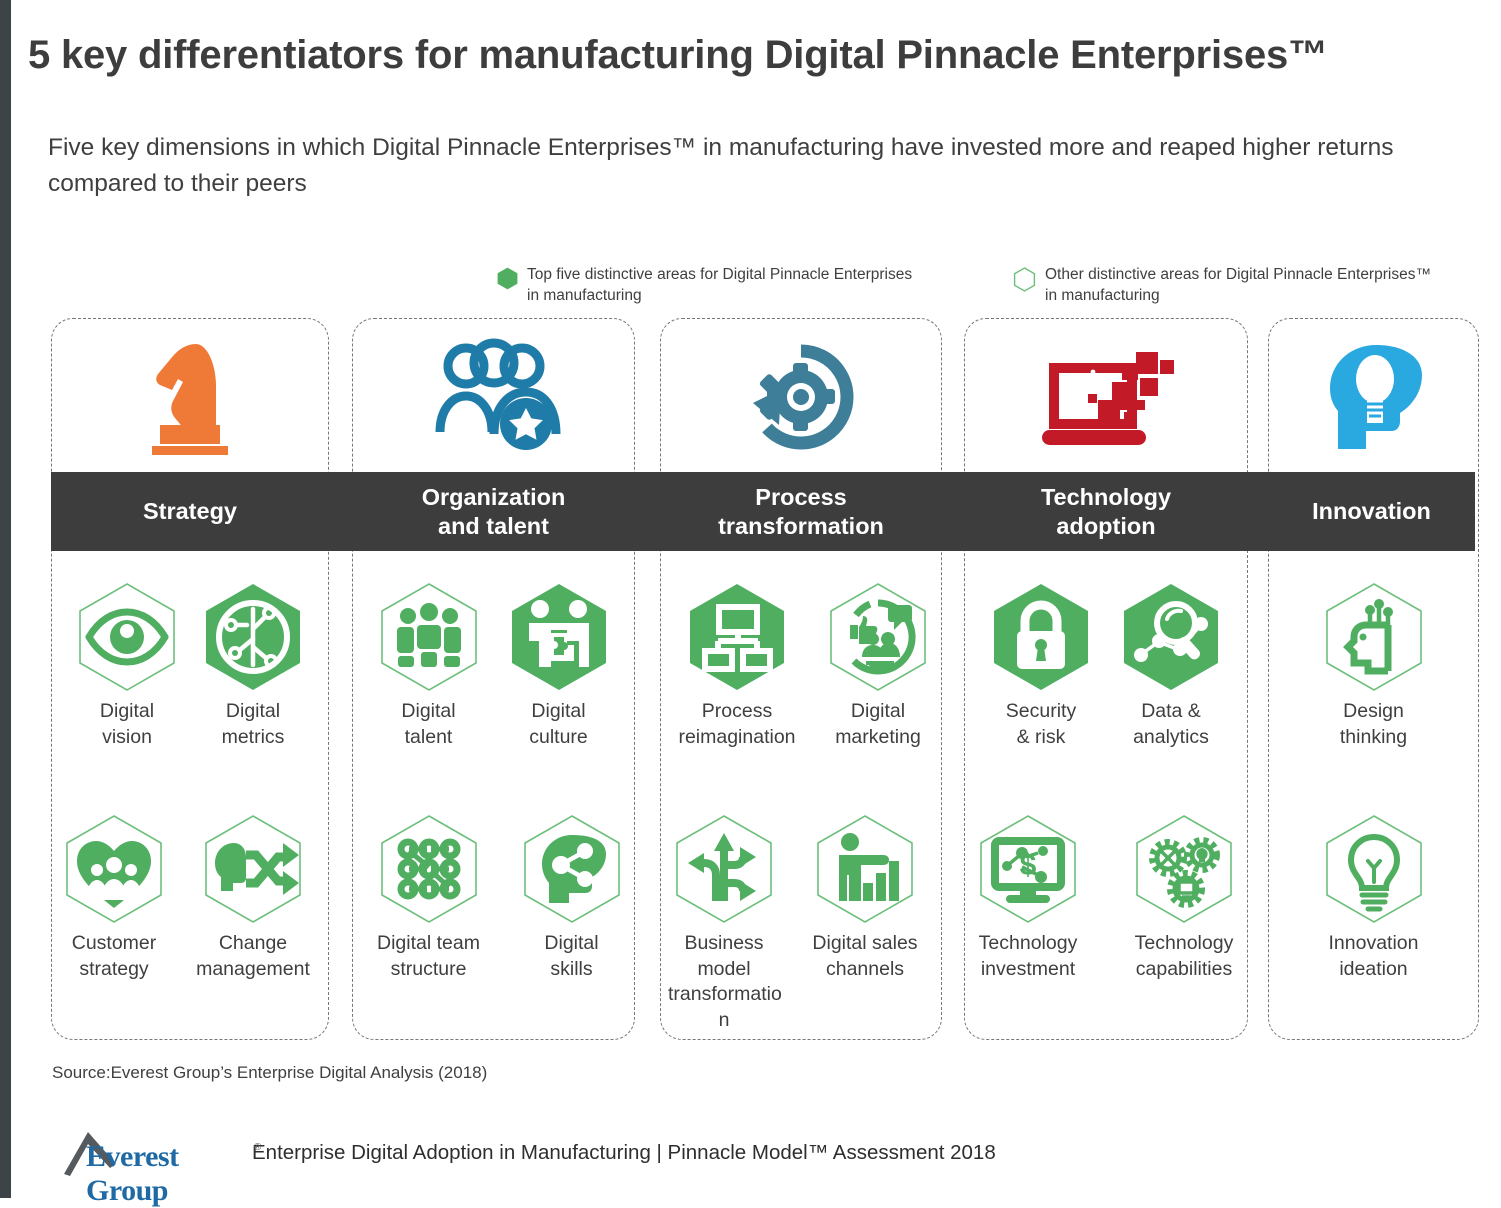 The image size is (1501, 1208). Describe the element at coordinates (507, 278) in the screenshot. I see `filled-hexagon-icon` at that location.